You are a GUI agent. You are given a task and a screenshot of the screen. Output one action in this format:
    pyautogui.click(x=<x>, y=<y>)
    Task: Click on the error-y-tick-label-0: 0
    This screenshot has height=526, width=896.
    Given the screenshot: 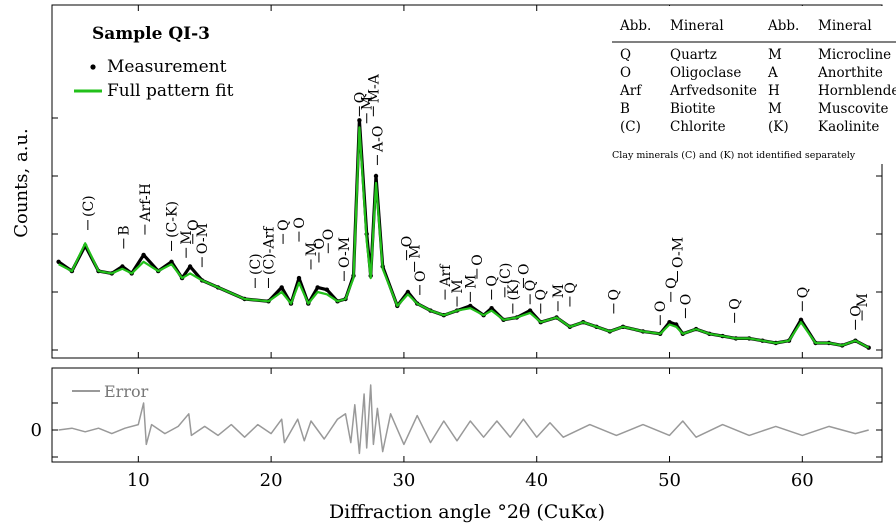 What is the action you would take?
    pyautogui.click(x=36, y=430)
    